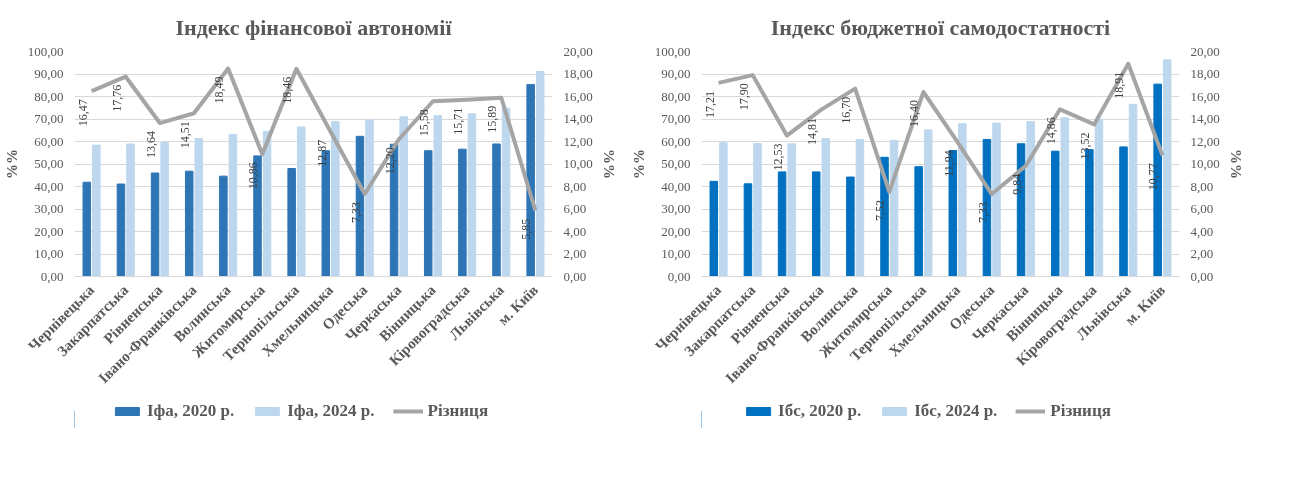 The height and width of the screenshot is (486, 1297). I want to click on y2-axis-title: %%, so click(1235, 164).